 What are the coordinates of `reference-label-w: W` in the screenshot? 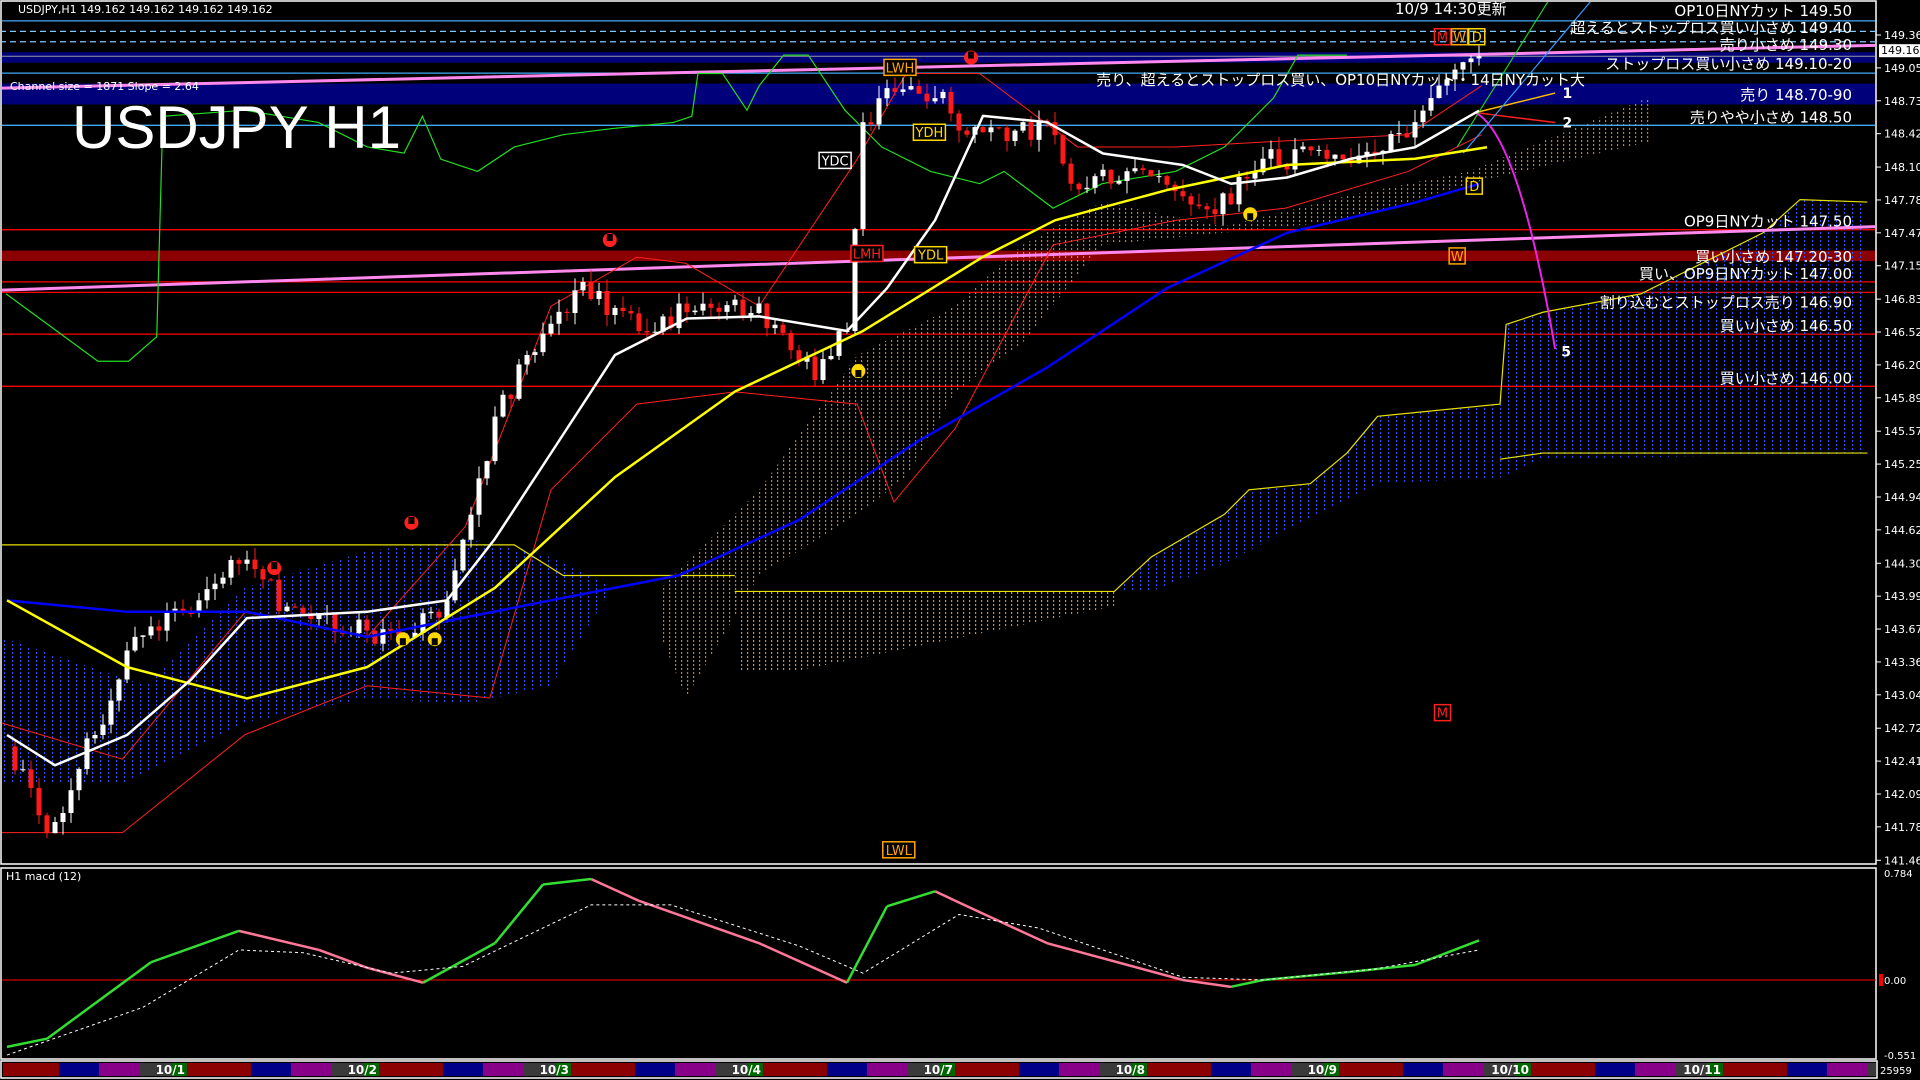 It's located at (1457, 256).